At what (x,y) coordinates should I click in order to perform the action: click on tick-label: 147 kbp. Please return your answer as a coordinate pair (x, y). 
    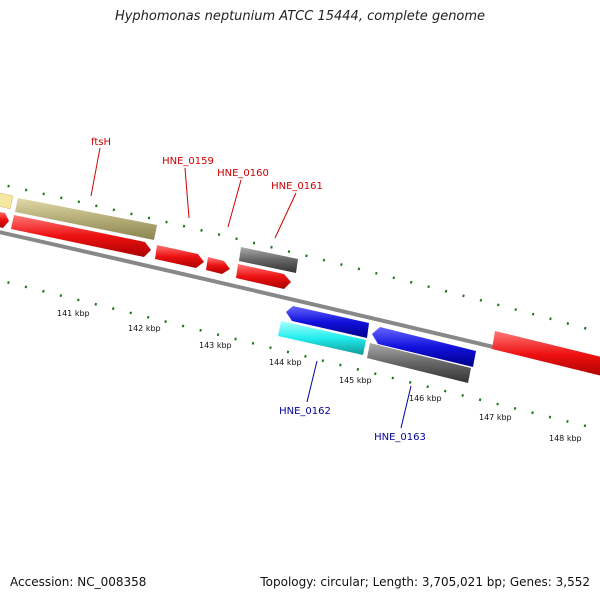
    Looking at the image, I should click on (495, 417).